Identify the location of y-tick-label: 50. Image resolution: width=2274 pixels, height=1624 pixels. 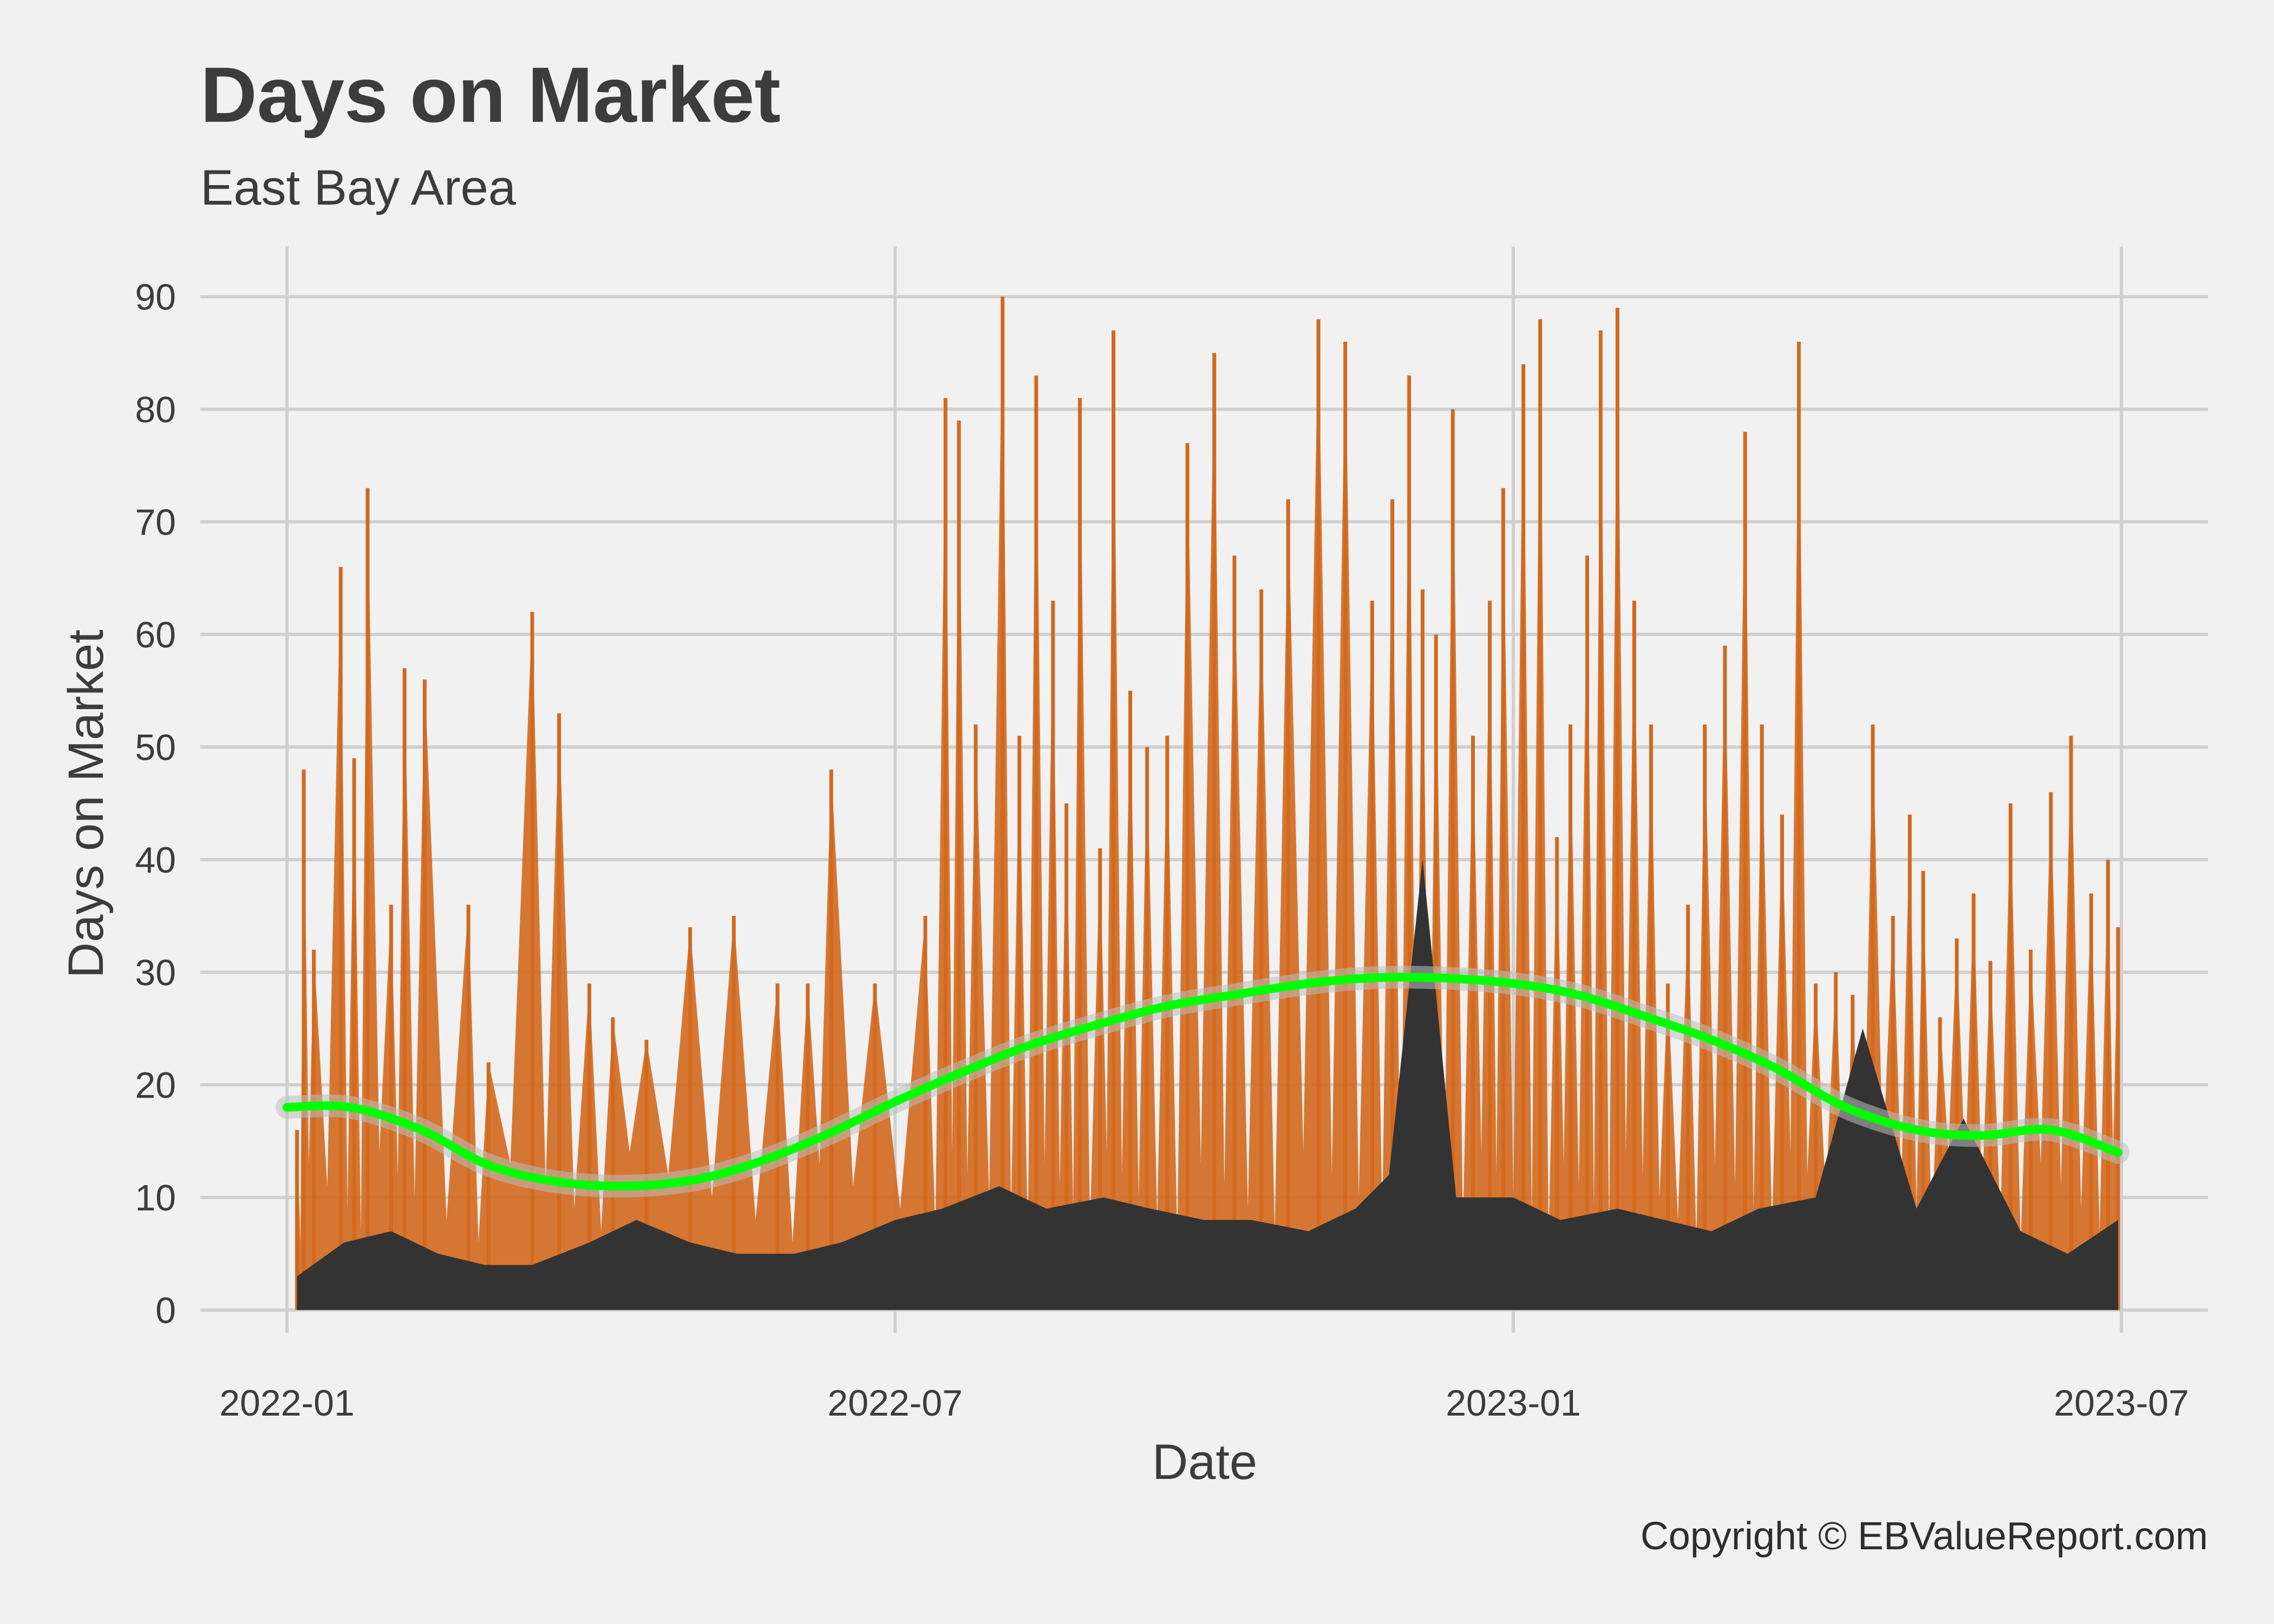
(155, 747).